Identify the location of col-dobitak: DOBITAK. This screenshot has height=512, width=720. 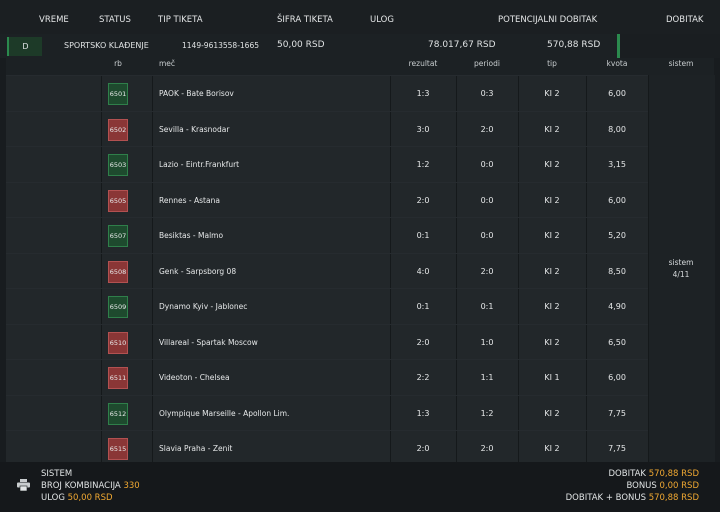
(685, 20).